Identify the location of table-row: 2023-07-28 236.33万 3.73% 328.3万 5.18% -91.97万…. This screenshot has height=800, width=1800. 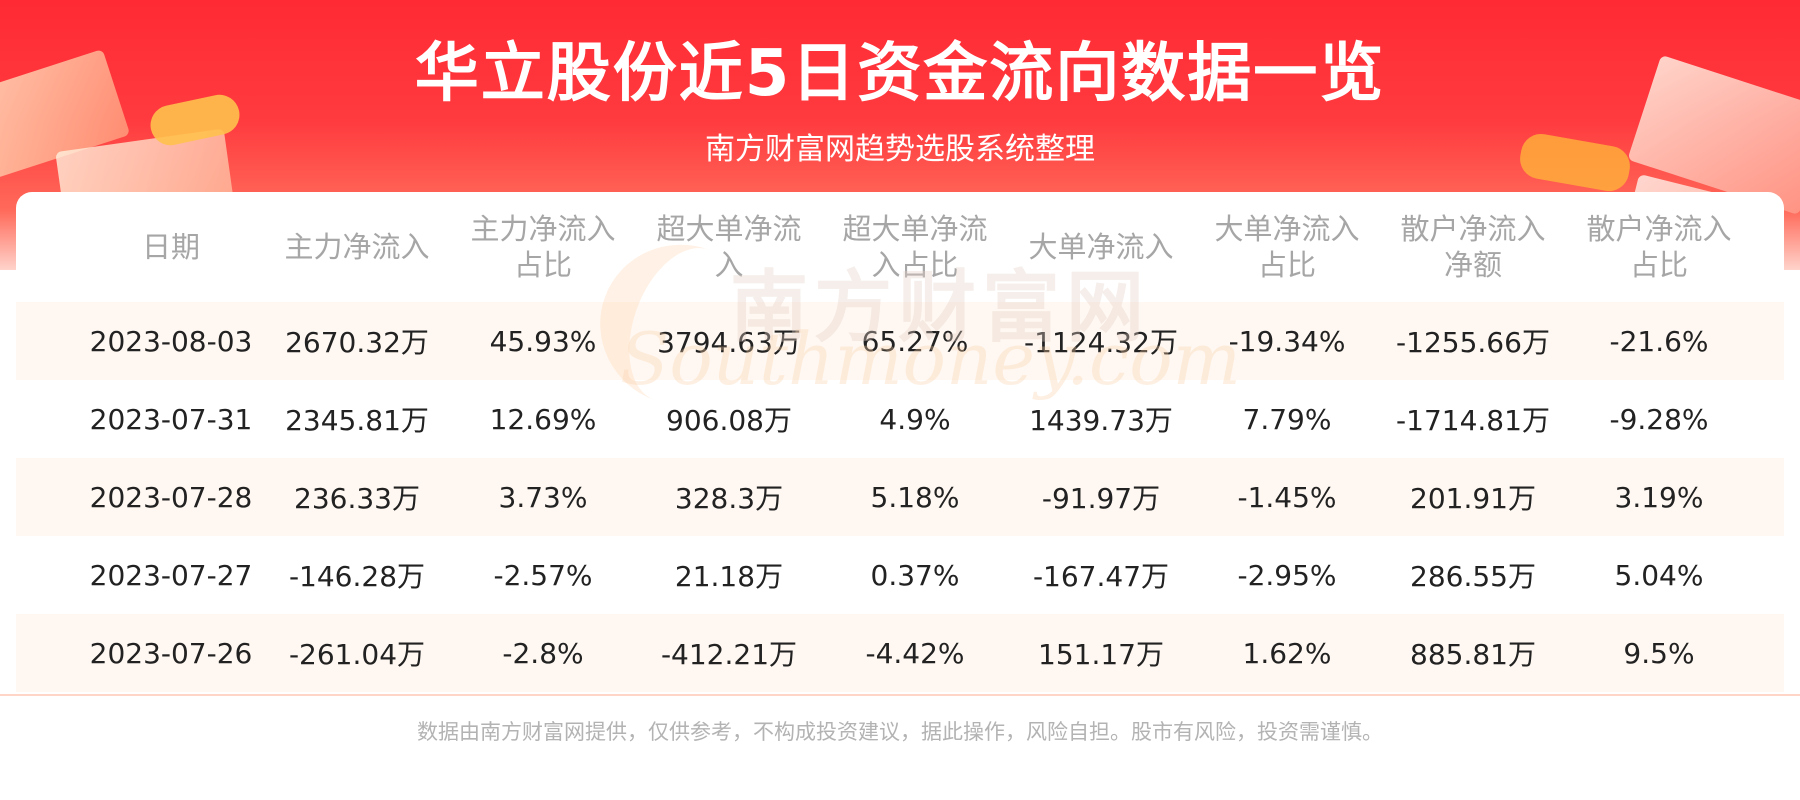
(900, 497).